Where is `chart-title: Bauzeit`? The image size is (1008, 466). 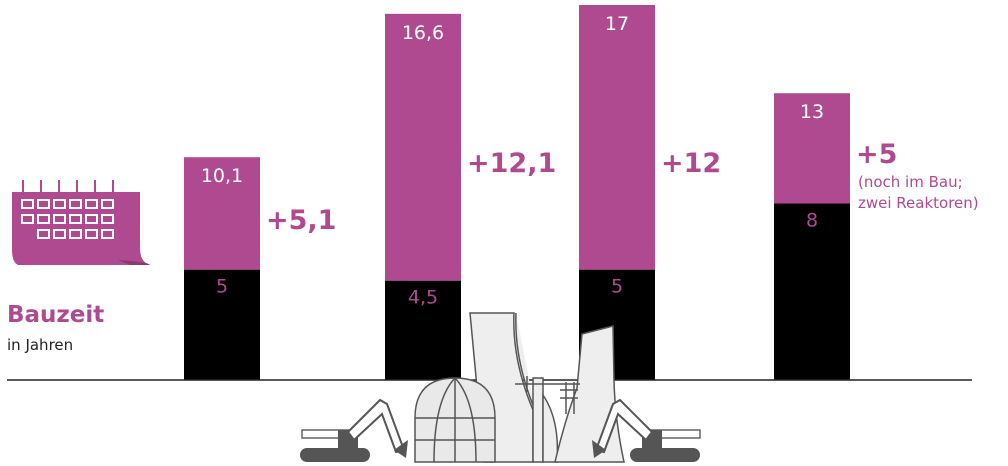
chart-title: Bauzeit is located at coordinates (55, 315).